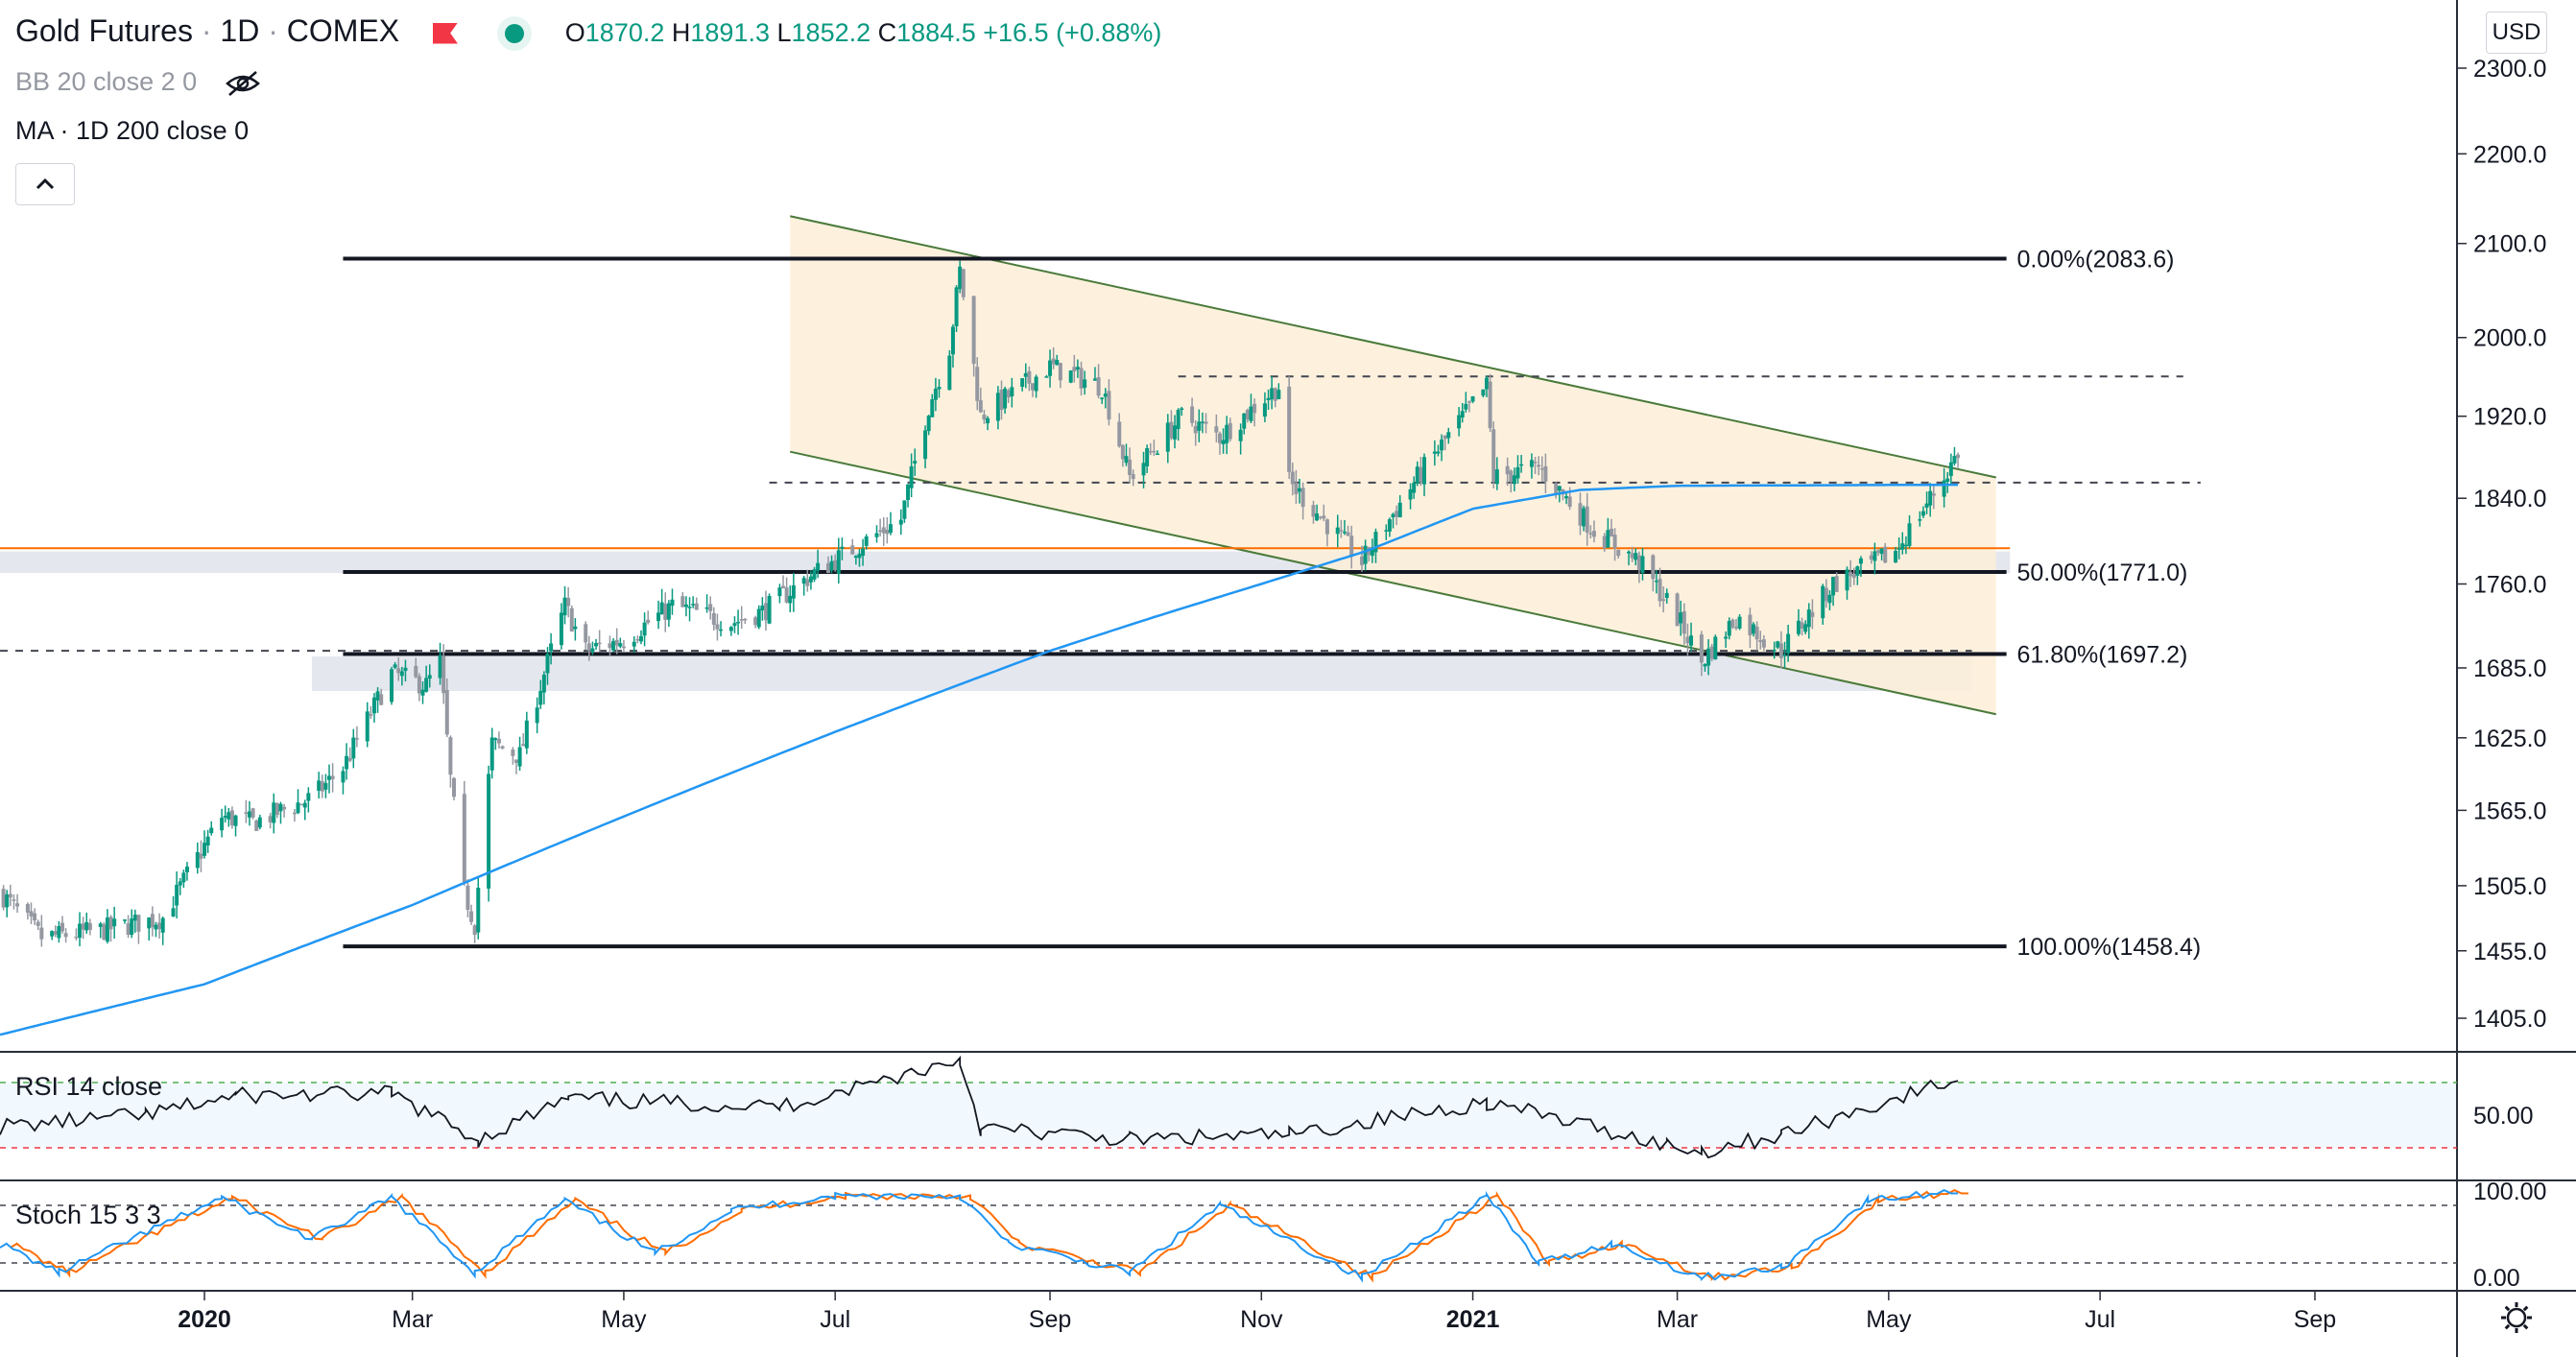 Image resolution: width=2576 pixels, height=1357 pixels. I want to click on fib-level-label: 50.00%(1771.0), so click(2101, 572).